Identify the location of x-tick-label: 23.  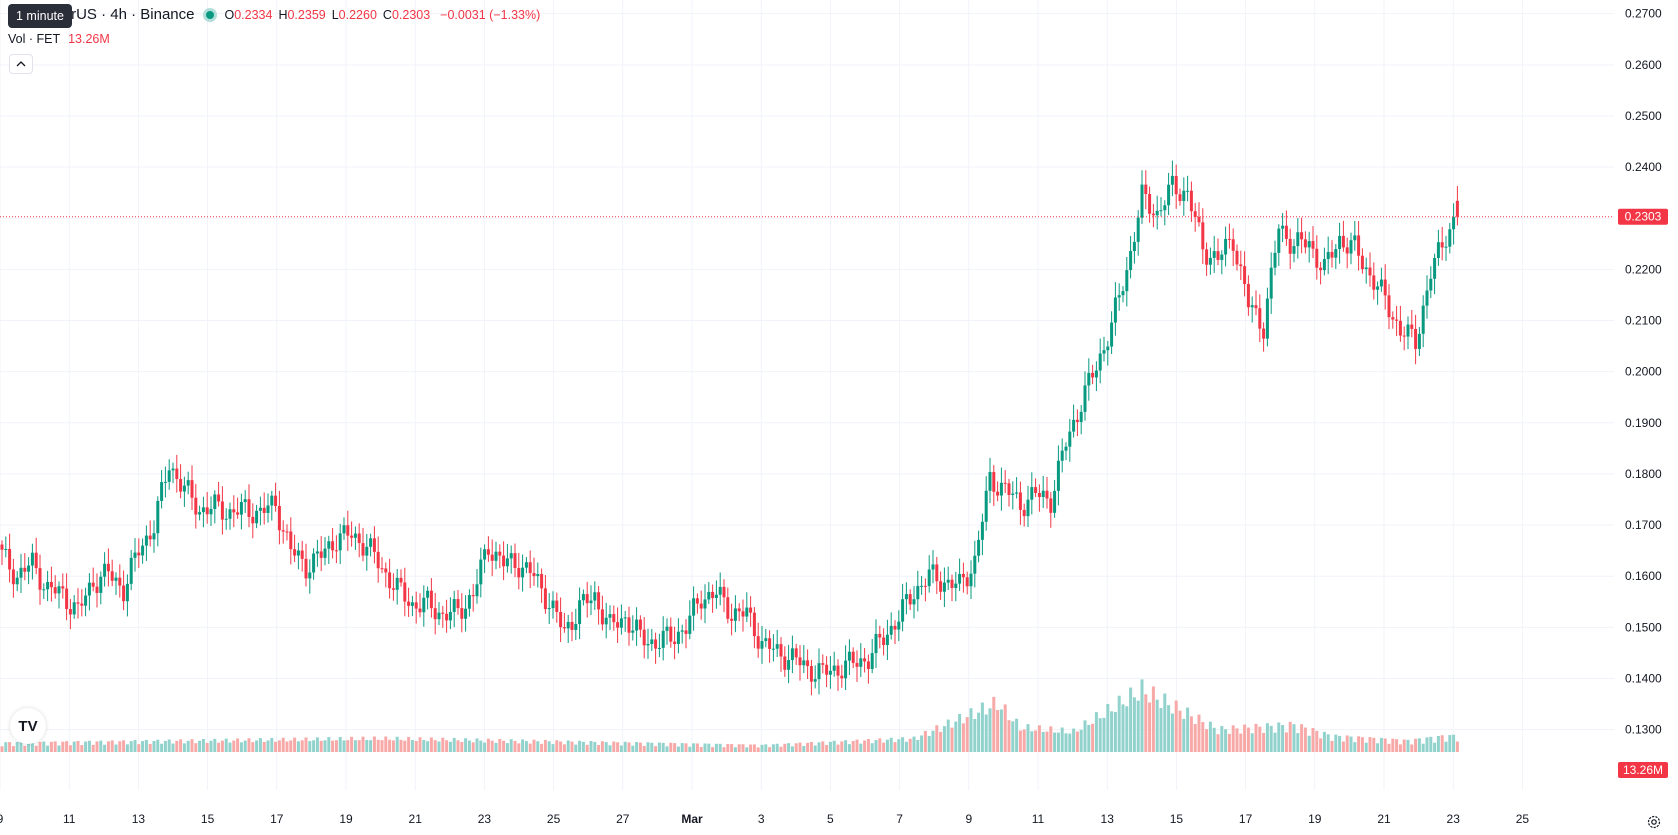
(485, 819).